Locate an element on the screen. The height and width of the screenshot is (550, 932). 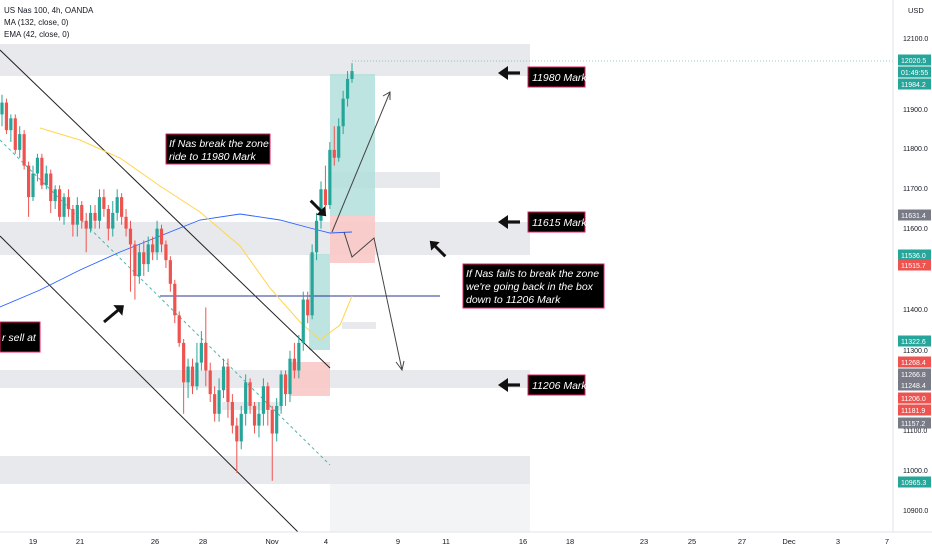
time-axis: 19 21 26 28 Nov 4 9 11 16 18 23 25 27 Dec 3 7 is located at coordinates (466, 540).